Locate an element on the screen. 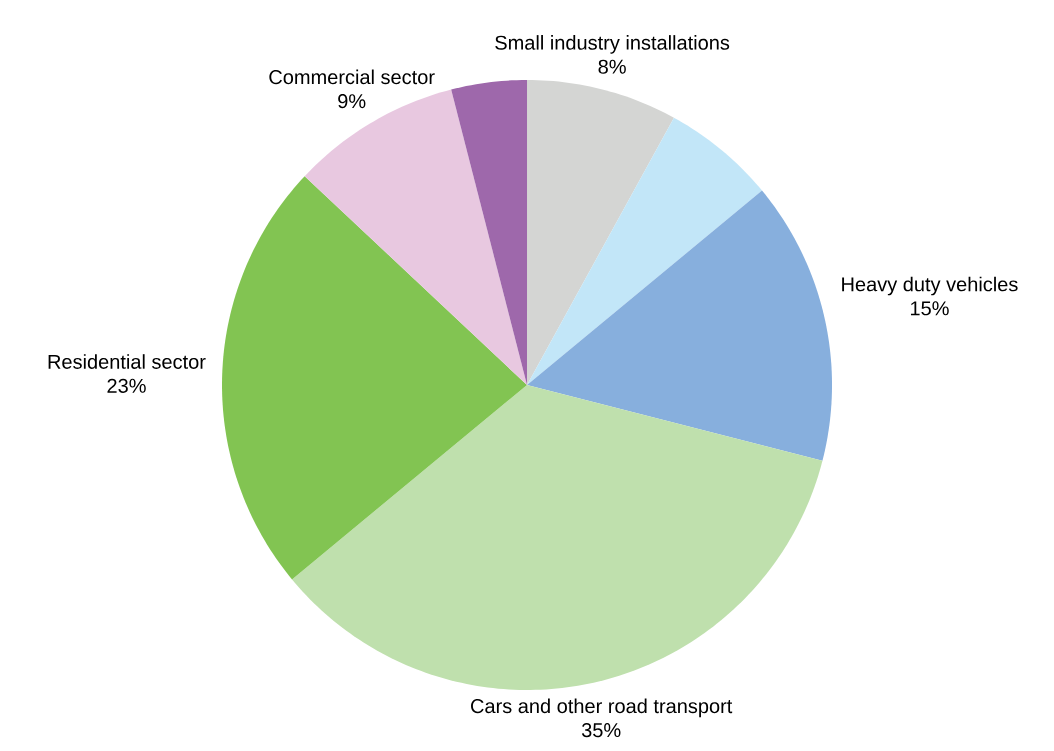  slice-label: Small industry installations is located at coordinates (612, 44).